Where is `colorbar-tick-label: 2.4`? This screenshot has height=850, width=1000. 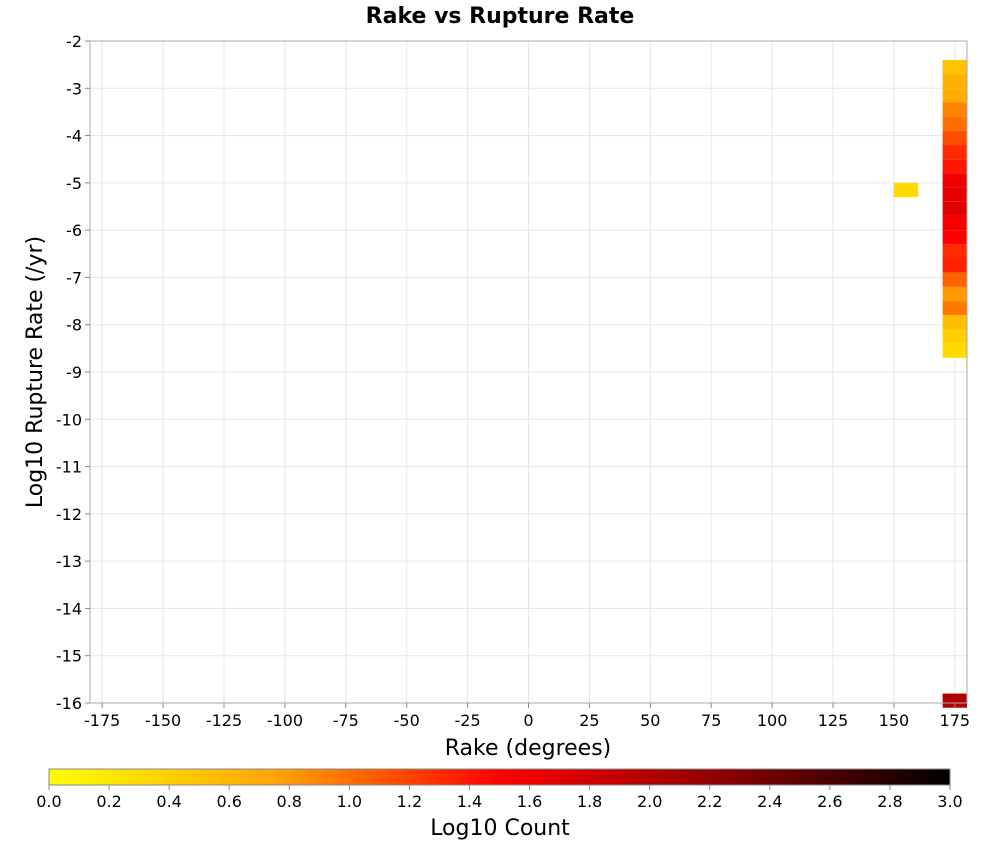 colorbar-tick-label: 2.4 is located at coordinates (769, 801).